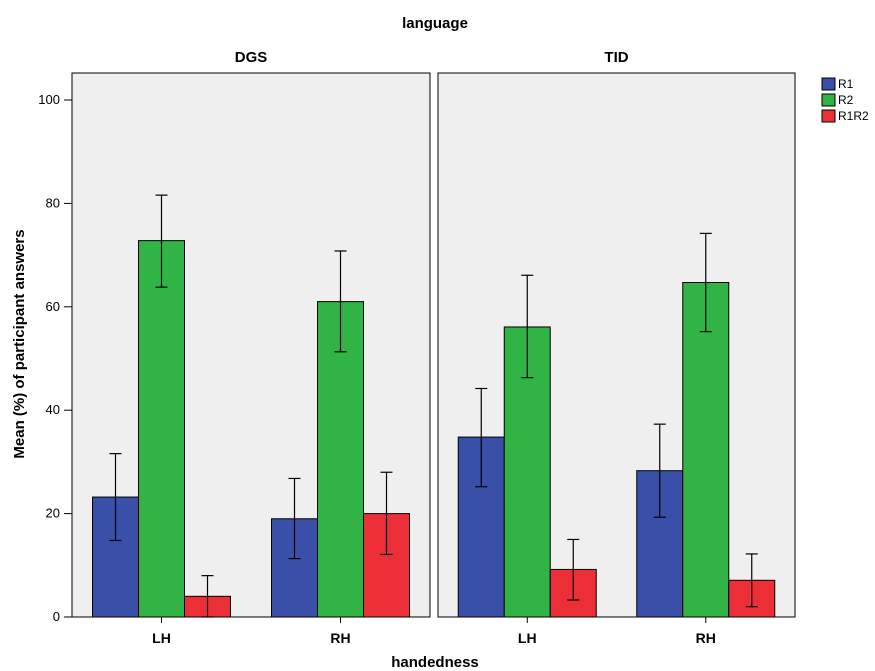 The image size is (875, 671). What do you see at coordinates (251, 57) in the screenshot?
I see `panel-title-DGS: DGS` at bounding box center [251, 57].